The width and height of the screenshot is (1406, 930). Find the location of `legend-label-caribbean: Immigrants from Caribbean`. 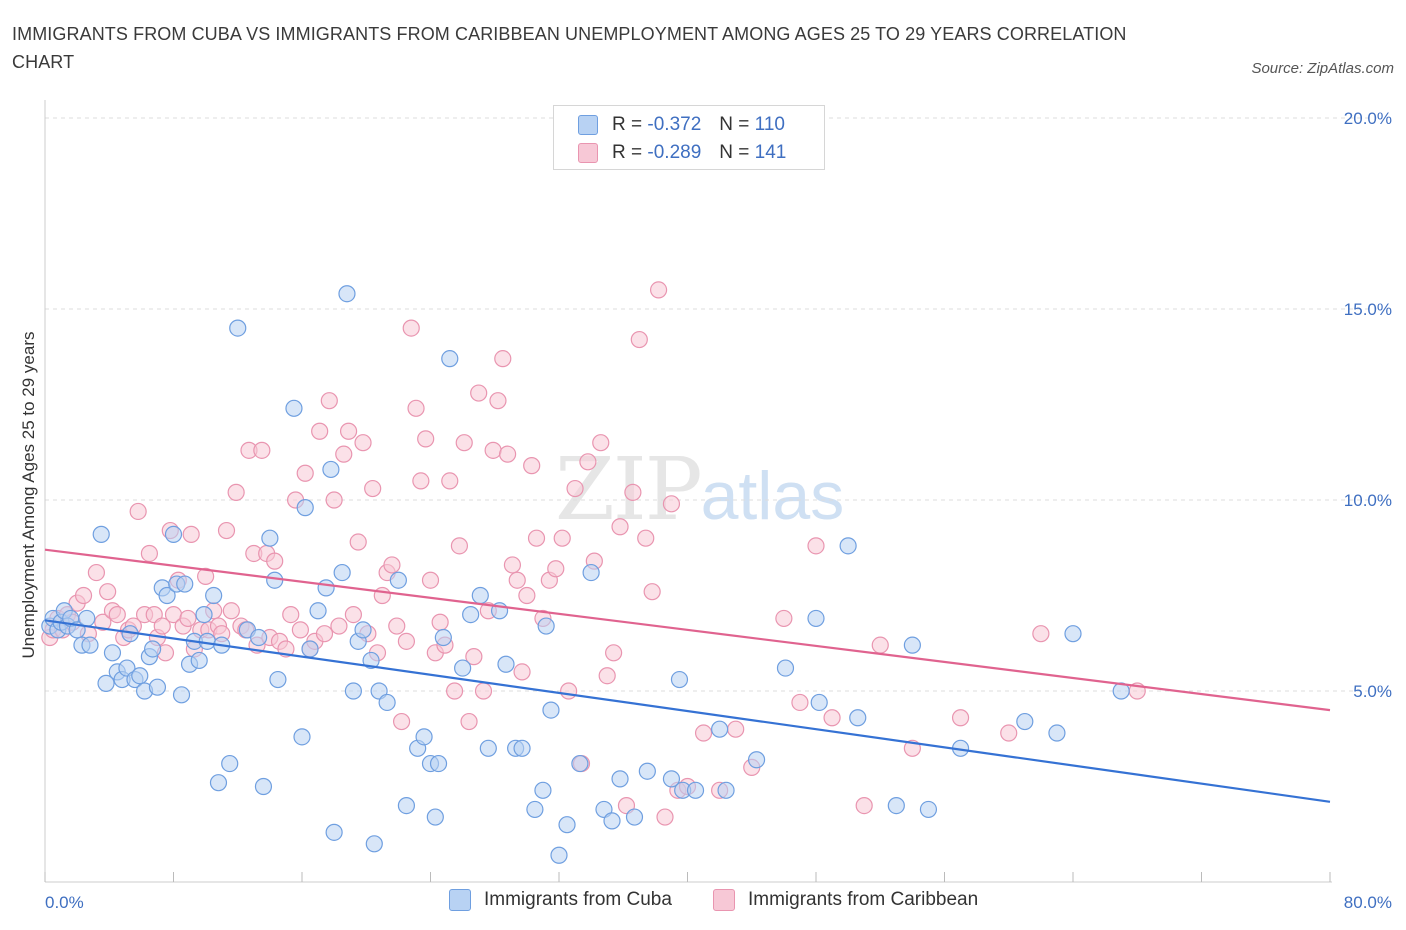

legend-label-caribbean: Immigrants from Caribbean is located at coordinates (863, 899).